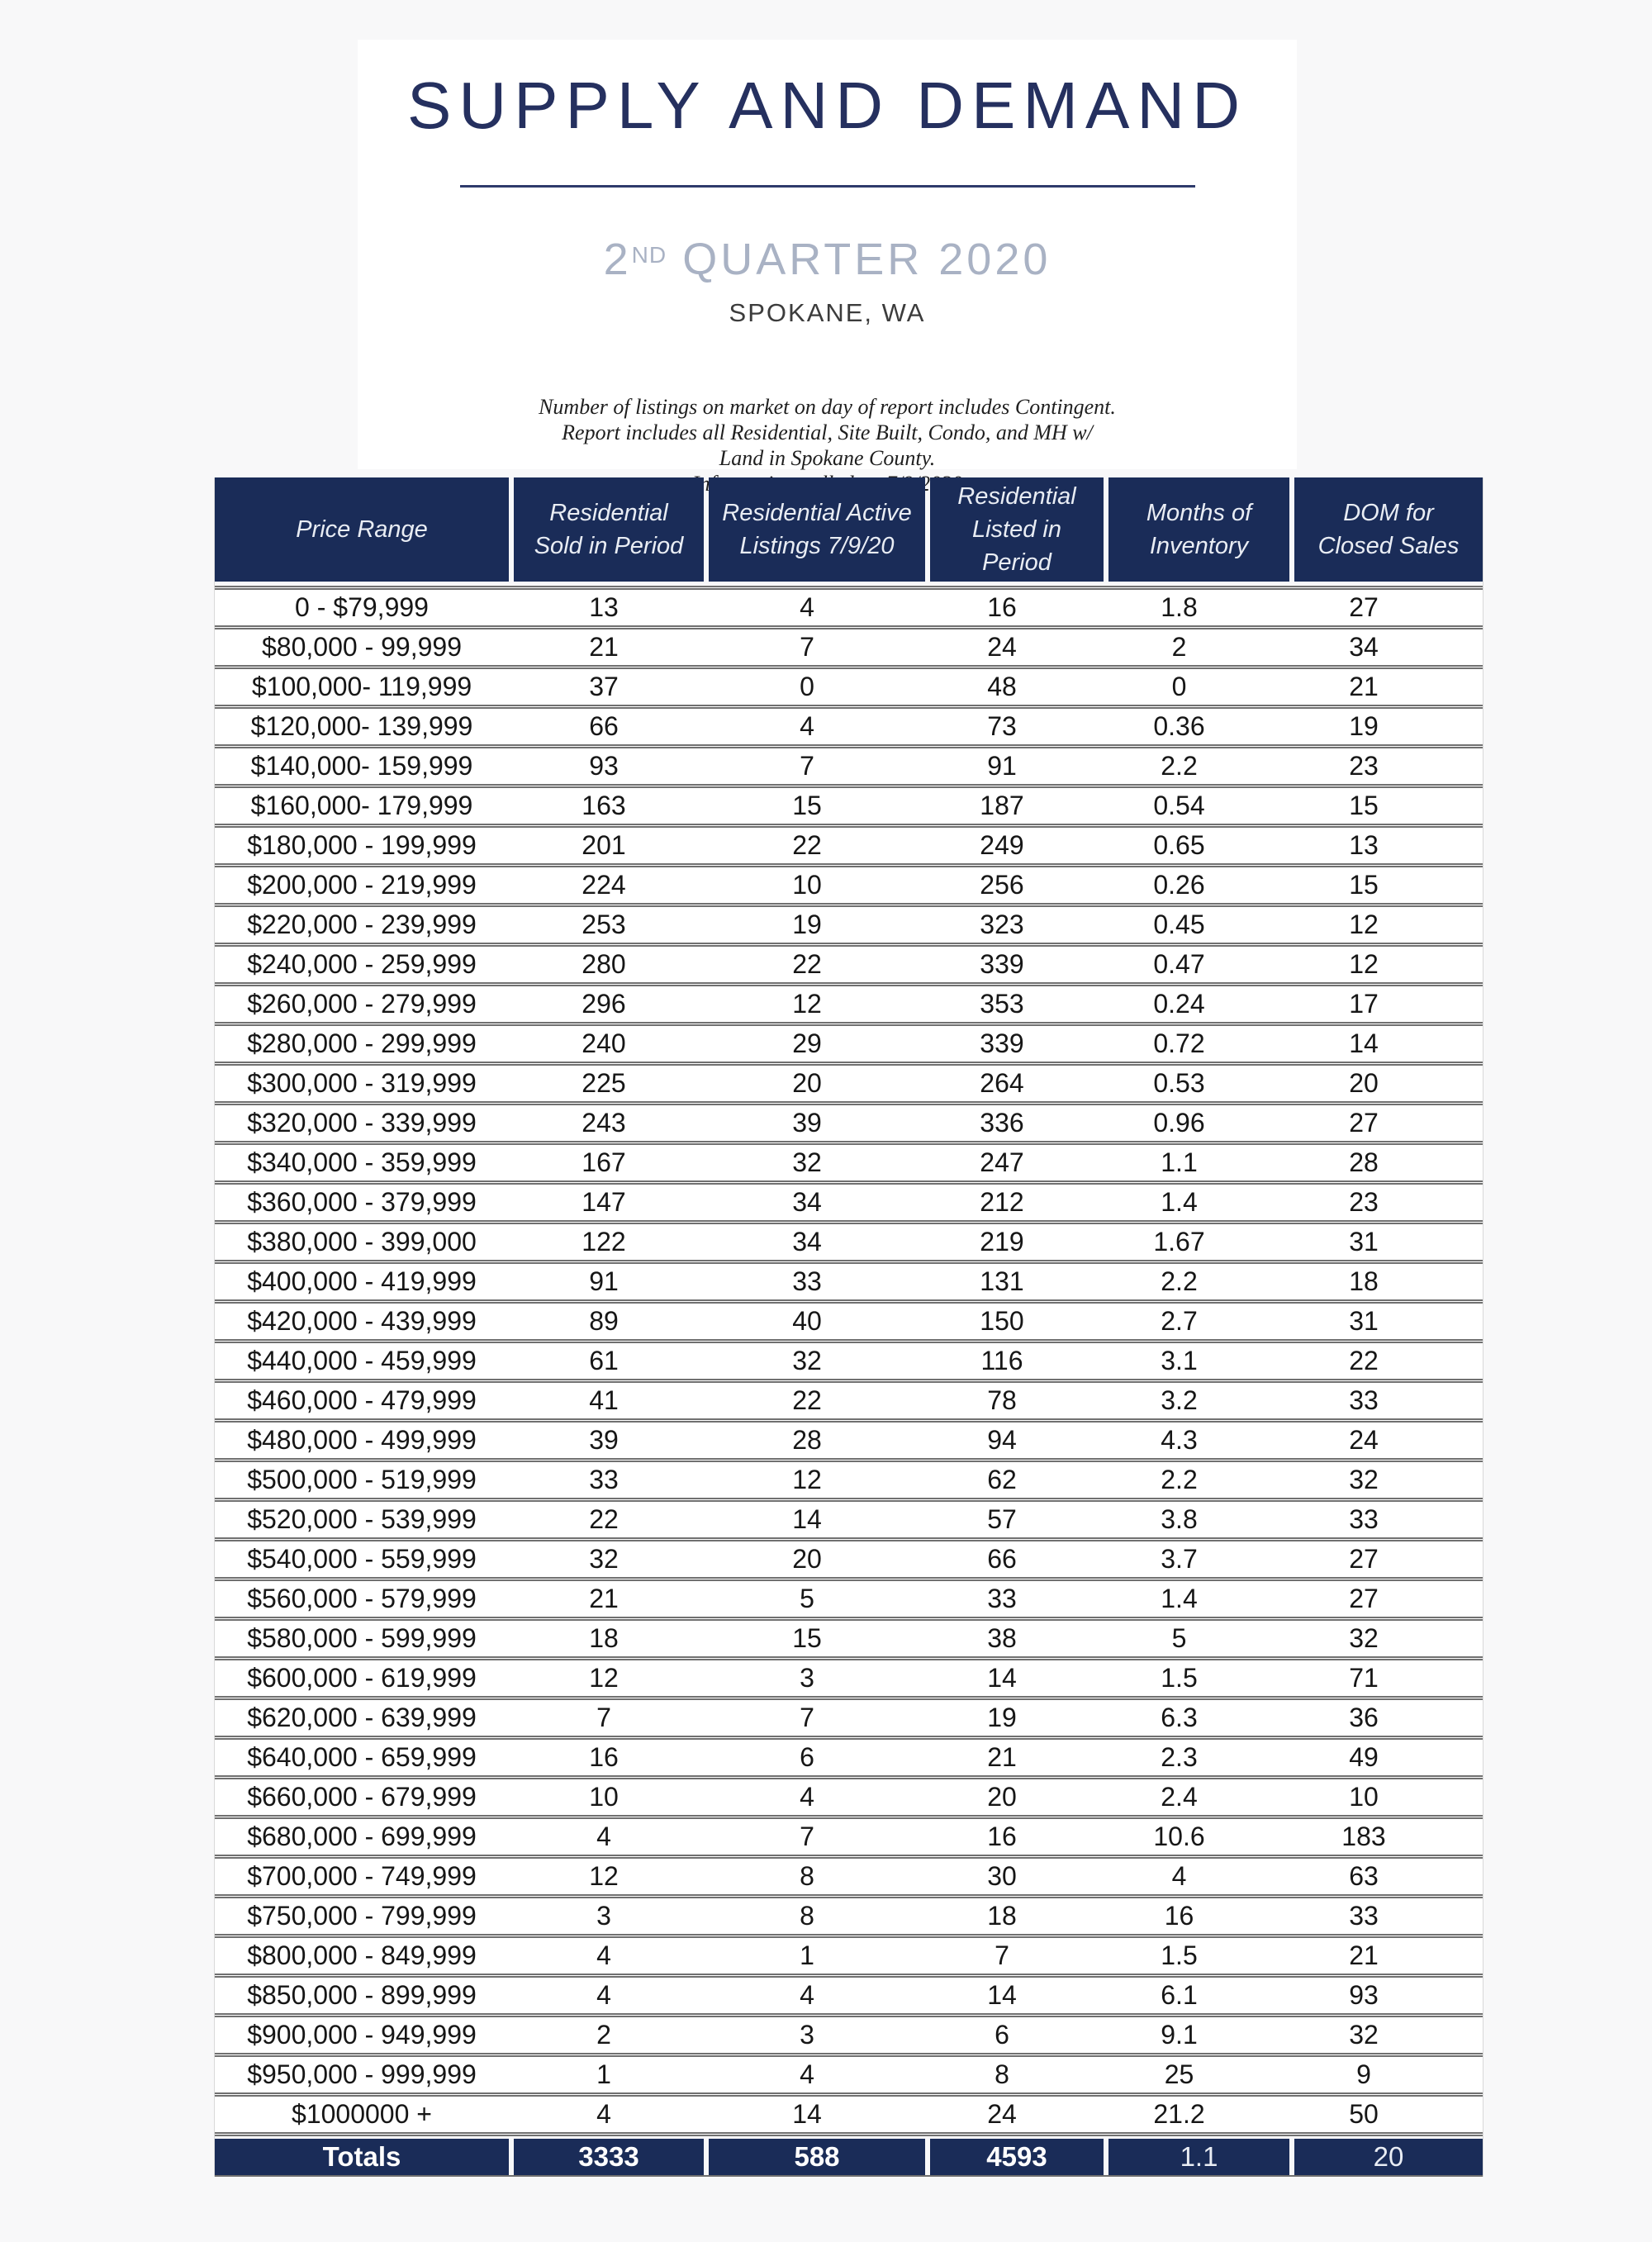 The image size is (1652, 2242). What do you see at coordinates (1364, 1281) in the screenshot?
I see `dom-closed-sales-cell: 18` at bounding box center [1364, 1281].